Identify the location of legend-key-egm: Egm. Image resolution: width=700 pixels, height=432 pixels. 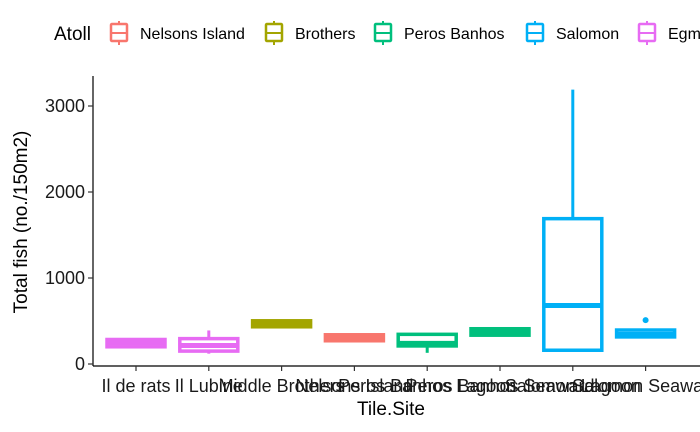
(668, 33).